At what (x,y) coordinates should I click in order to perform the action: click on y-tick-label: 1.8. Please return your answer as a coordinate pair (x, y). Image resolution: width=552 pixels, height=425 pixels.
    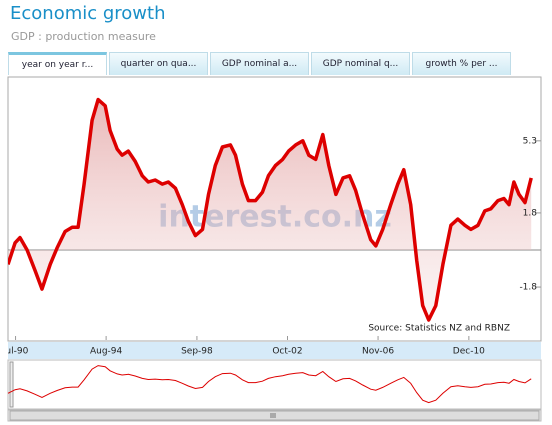
    Looking at the image, I should click on (530, 213).